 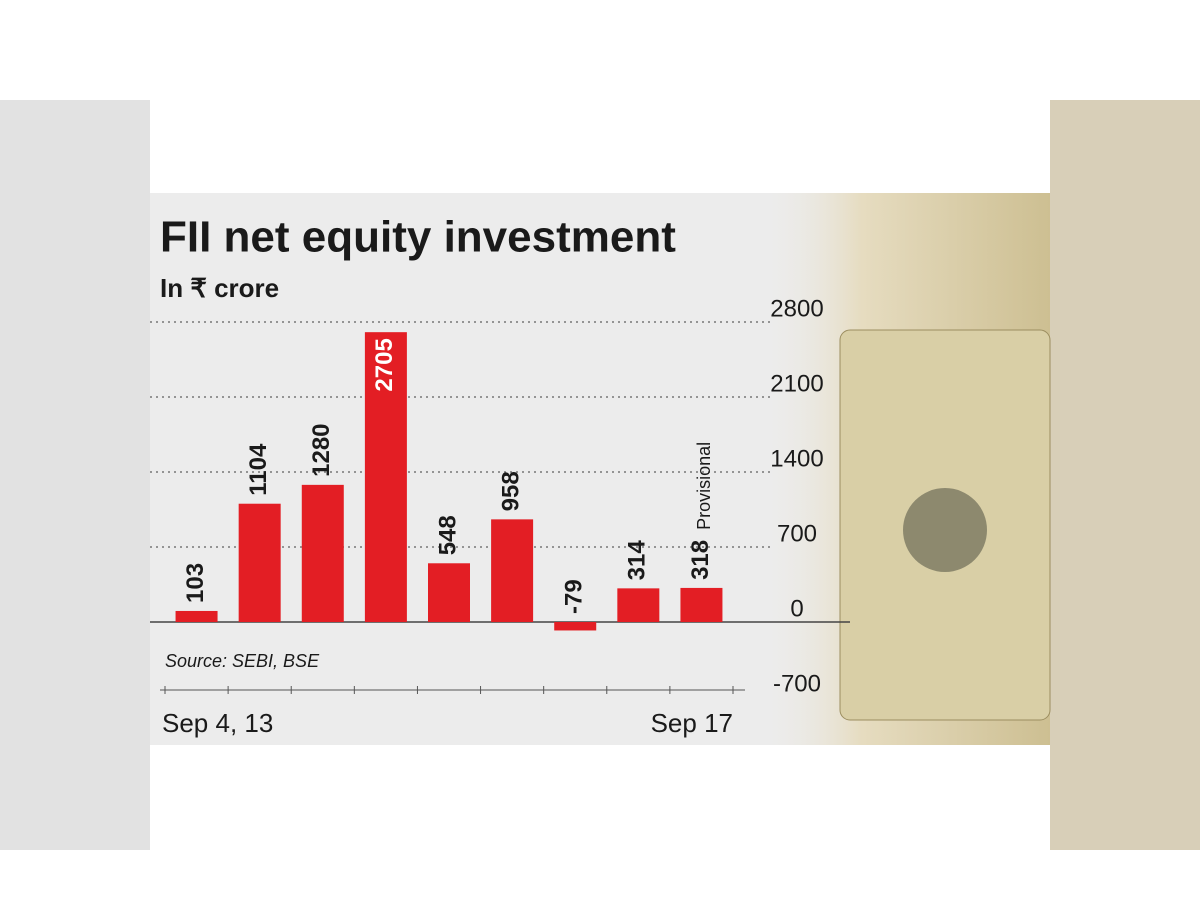 I want to click on annotation: Provisional, so click(x=704, y=486).